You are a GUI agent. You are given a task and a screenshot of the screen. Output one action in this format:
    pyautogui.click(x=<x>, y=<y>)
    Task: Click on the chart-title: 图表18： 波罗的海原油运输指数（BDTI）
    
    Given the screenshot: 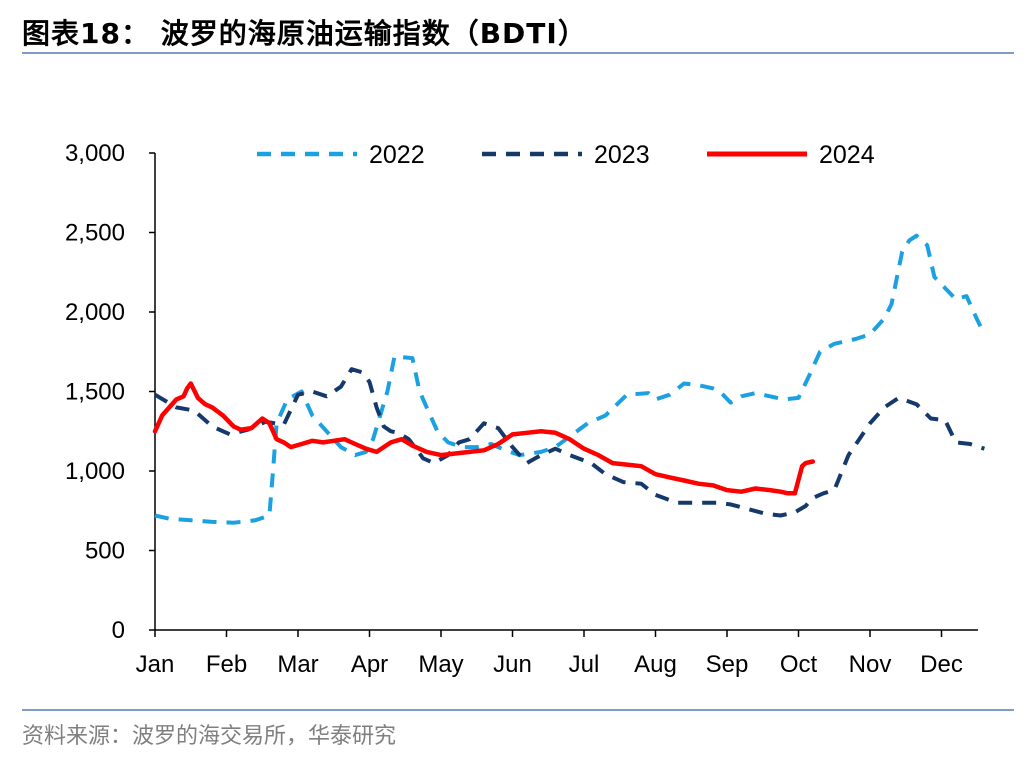 What is the action you would take?
    pyautogui.click(x=304, y=33)
    